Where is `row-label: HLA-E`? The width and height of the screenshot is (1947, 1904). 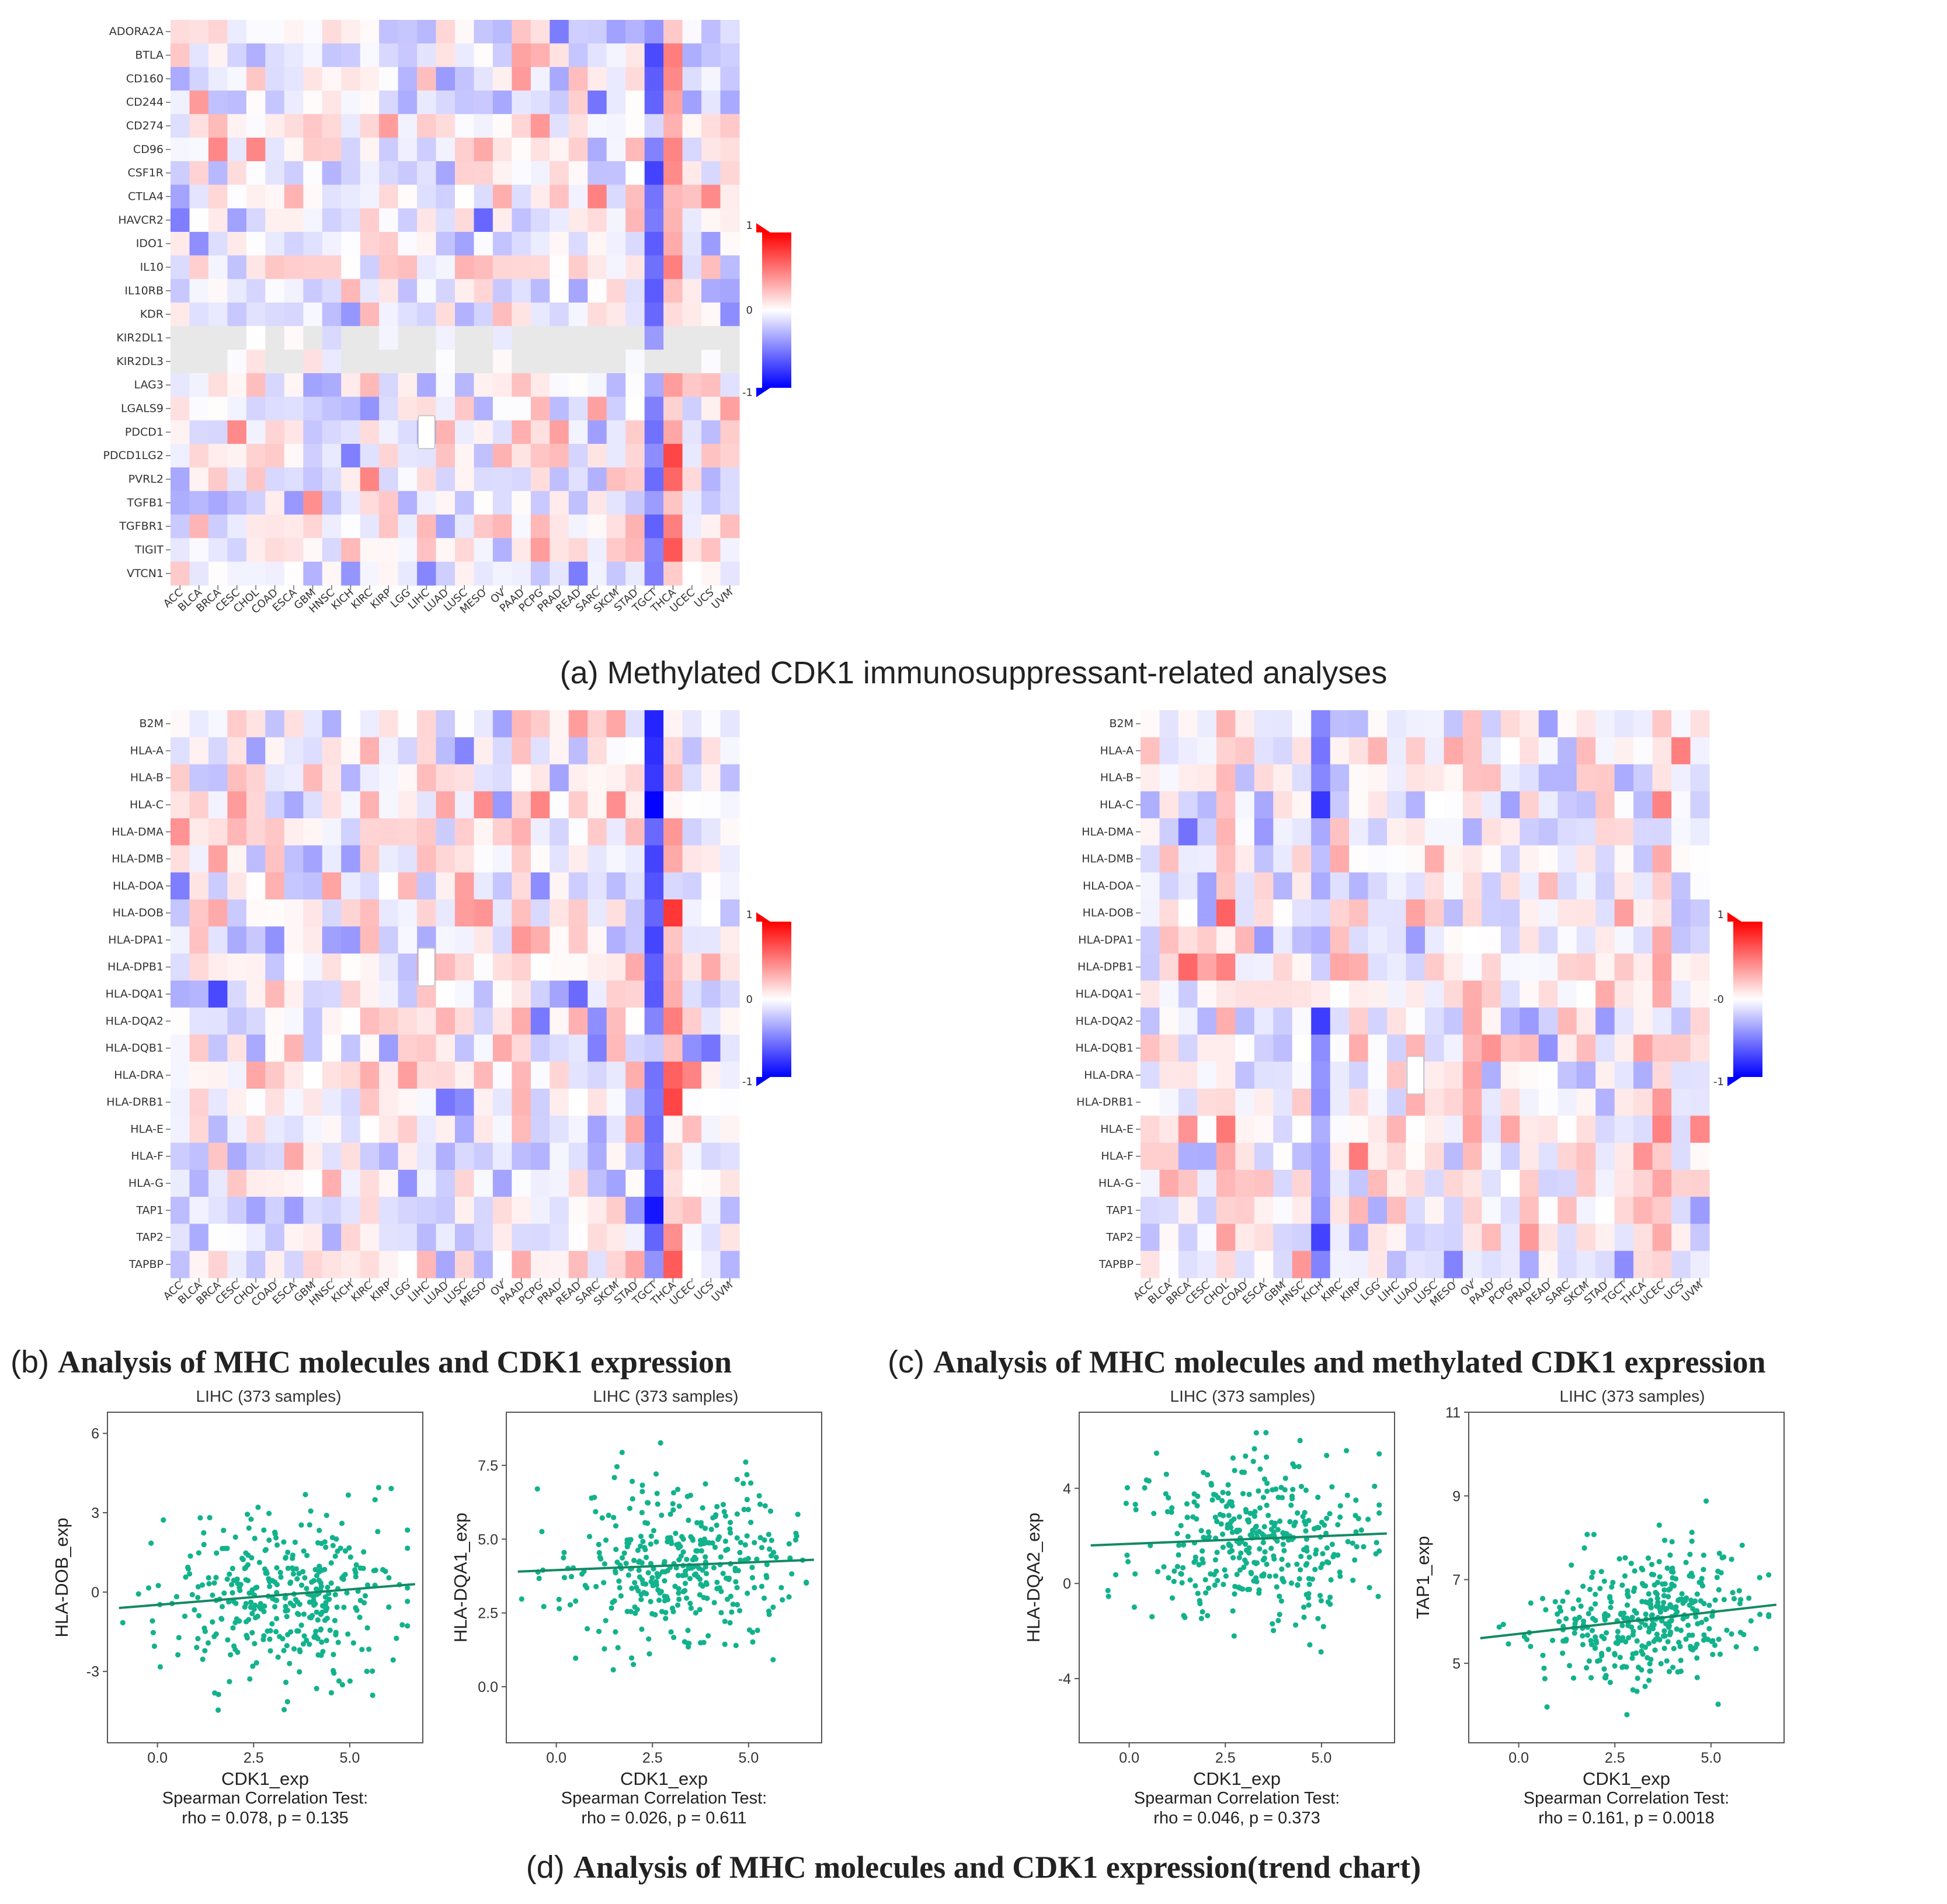
row-label: HLA-E is located at coordinates (147, 1129).